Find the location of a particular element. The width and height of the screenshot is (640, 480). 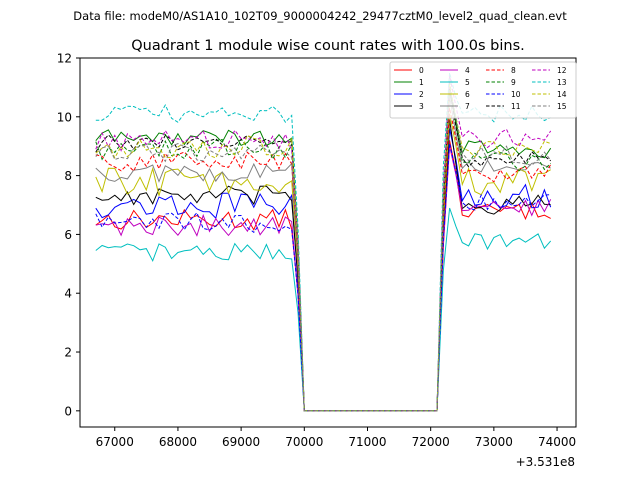

legend-label-11: 11 is located at coordinates (516, 106).